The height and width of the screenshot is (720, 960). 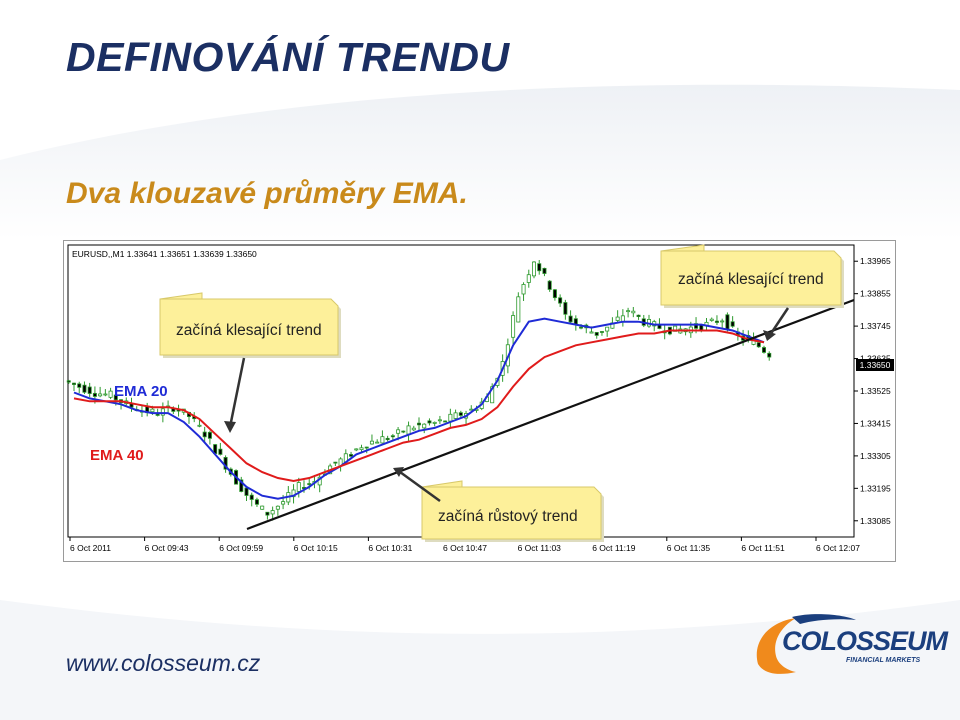 What do you see at coordinates (779, 321) in the screenshot?
I see `callout-right-arrow` at bounding box center [779, 321].